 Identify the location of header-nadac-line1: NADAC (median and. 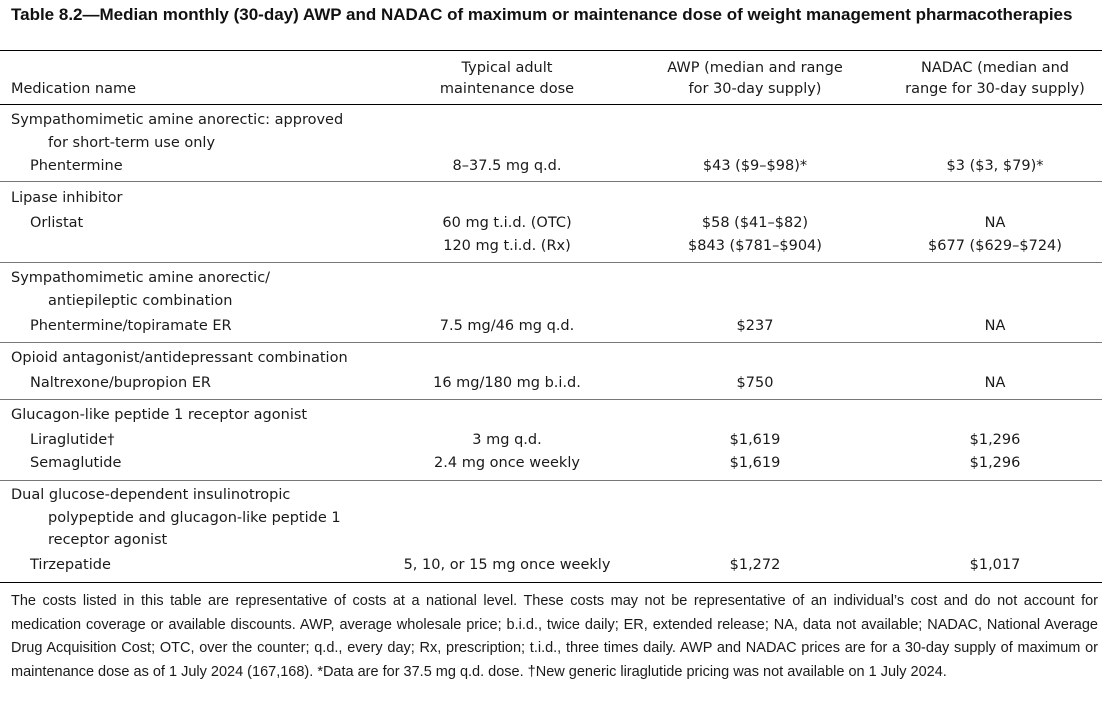
(995, 68).